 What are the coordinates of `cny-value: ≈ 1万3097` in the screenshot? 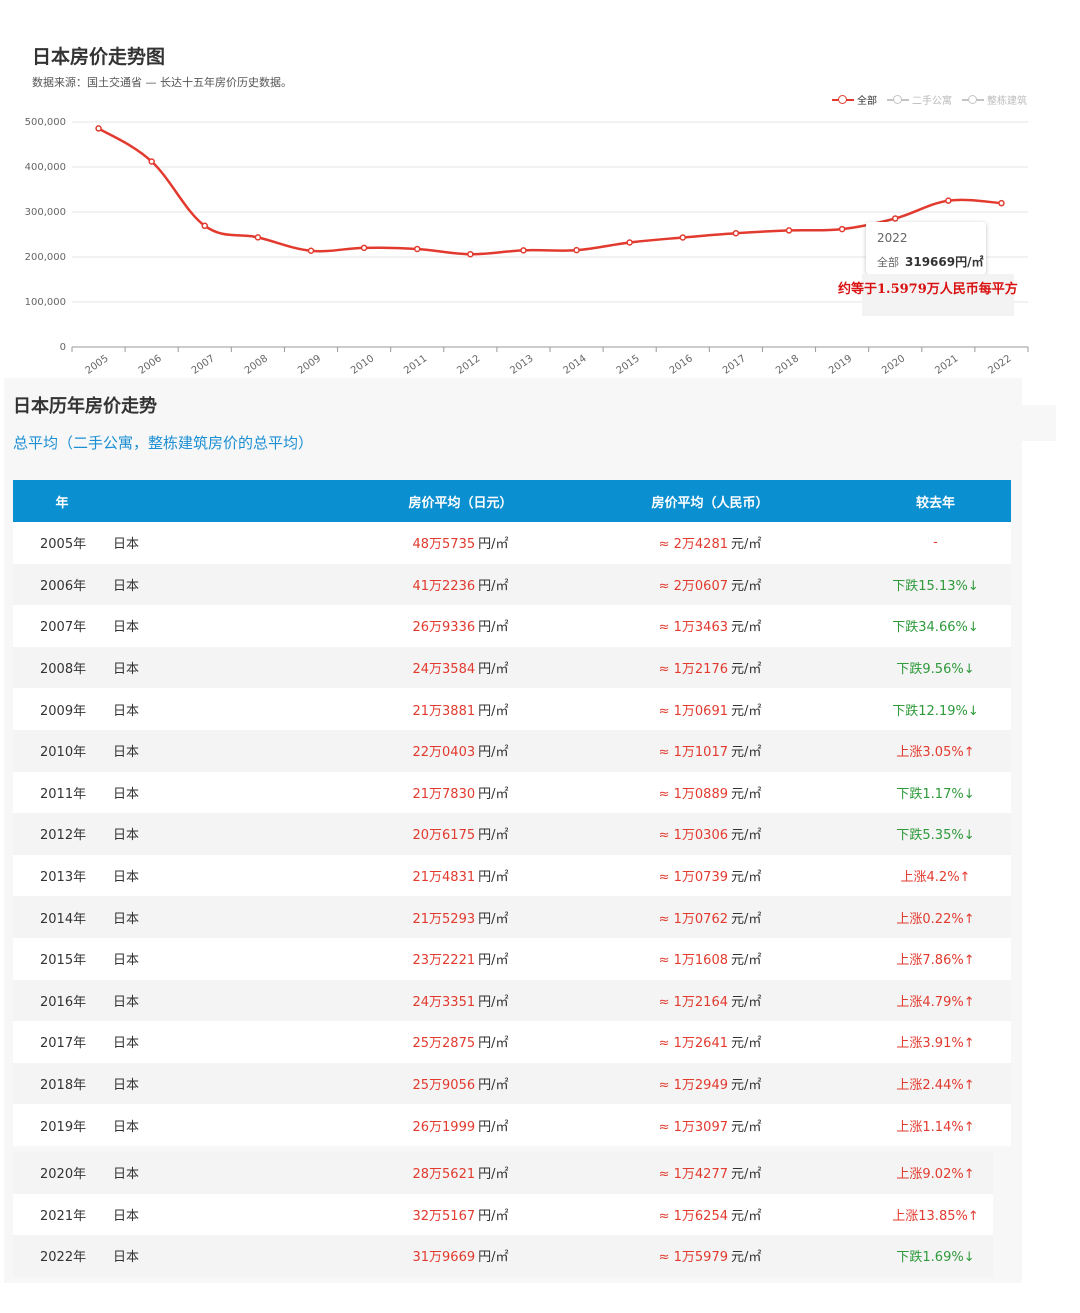 It's located at (693, 1127).